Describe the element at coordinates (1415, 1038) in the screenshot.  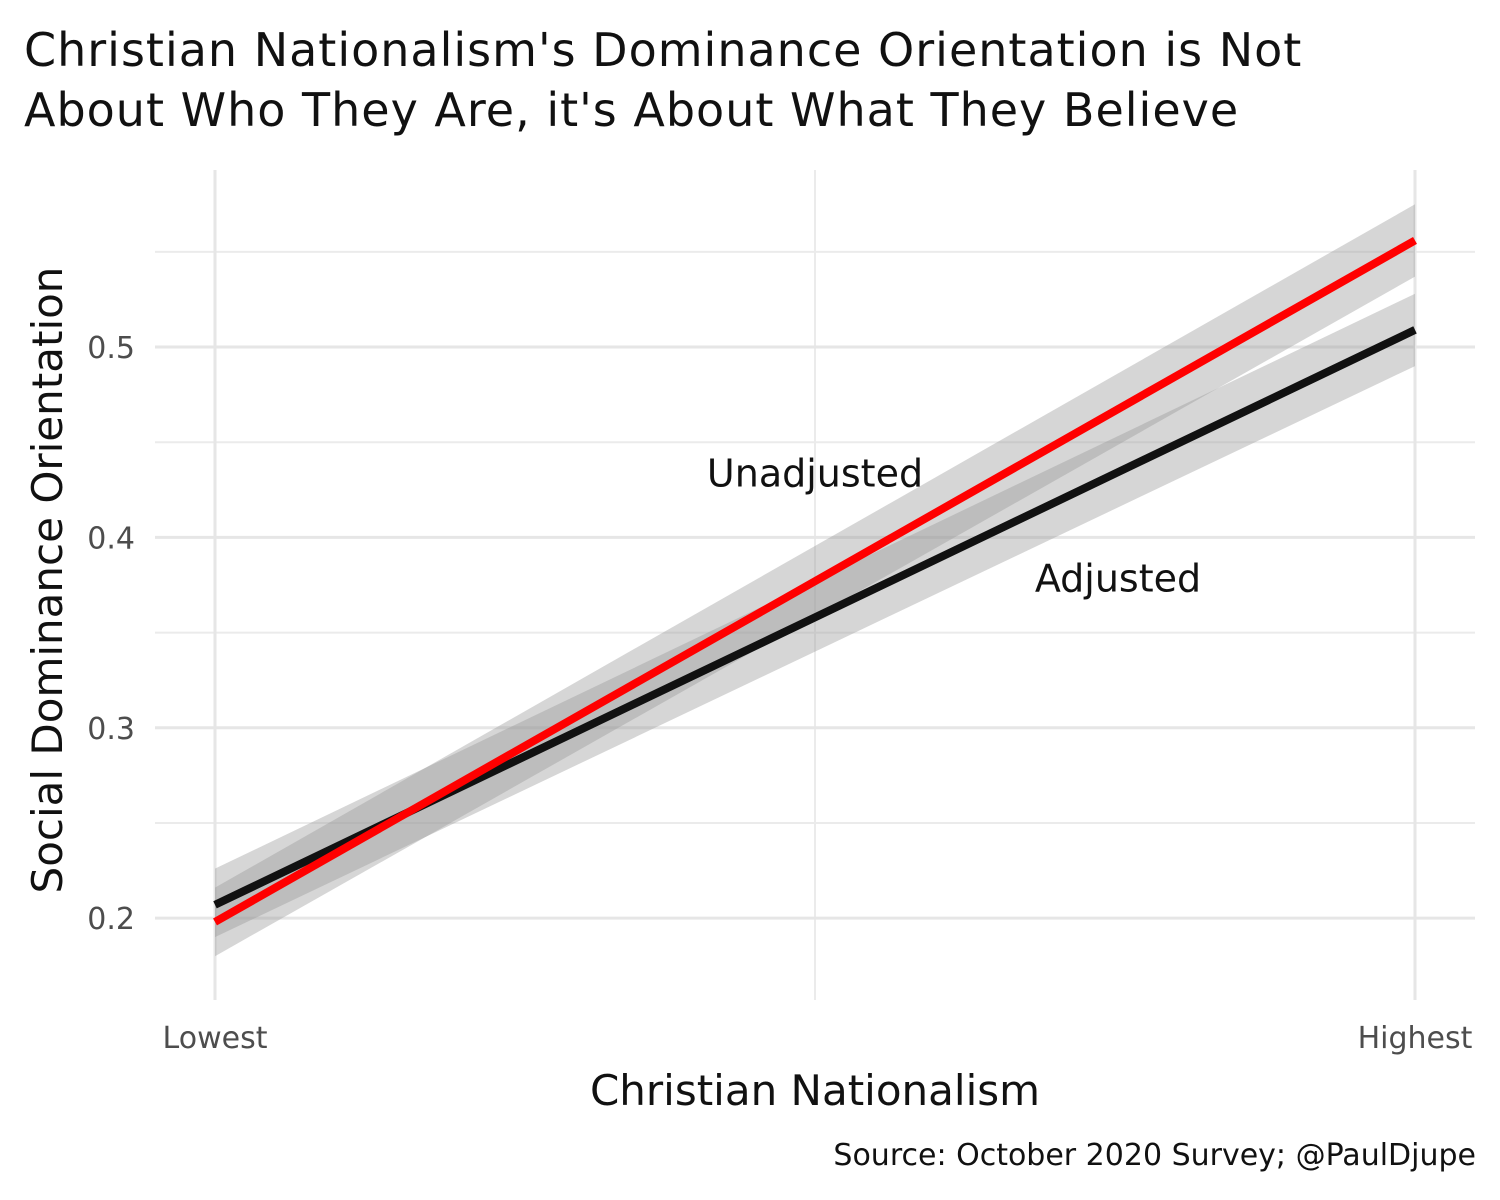
I see `x-tick-label: Highest` at that location.